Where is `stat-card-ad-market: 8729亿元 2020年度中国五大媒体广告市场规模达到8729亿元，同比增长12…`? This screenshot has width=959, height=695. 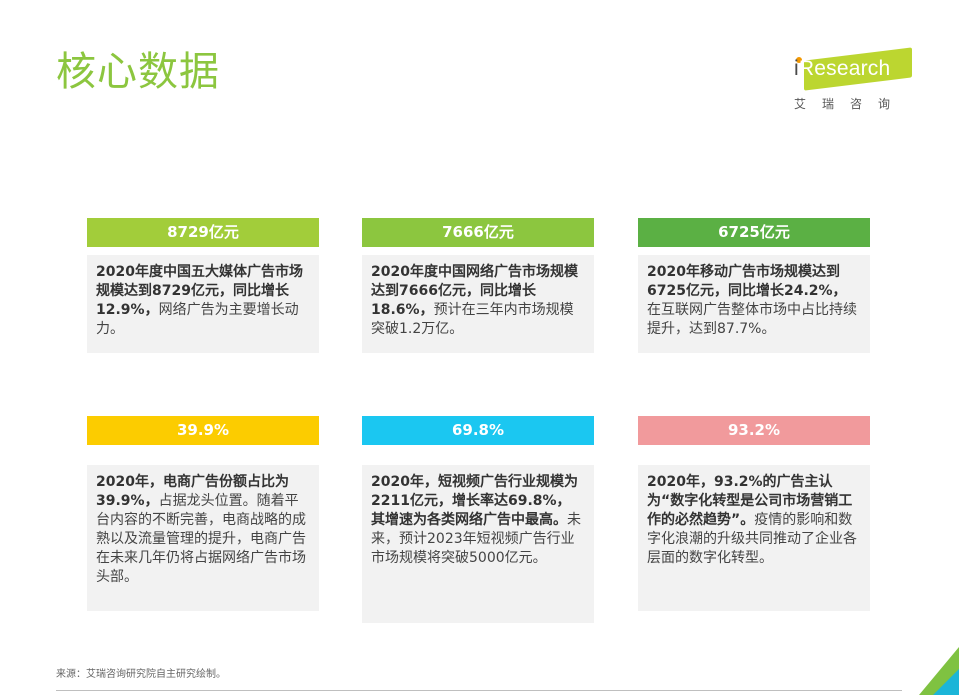 stat-card-ad-market: 8729亿元 2020年度中国五大媒体广告市场规模达到8729亿元，同比增长12… is located at coordinates (203, 285).